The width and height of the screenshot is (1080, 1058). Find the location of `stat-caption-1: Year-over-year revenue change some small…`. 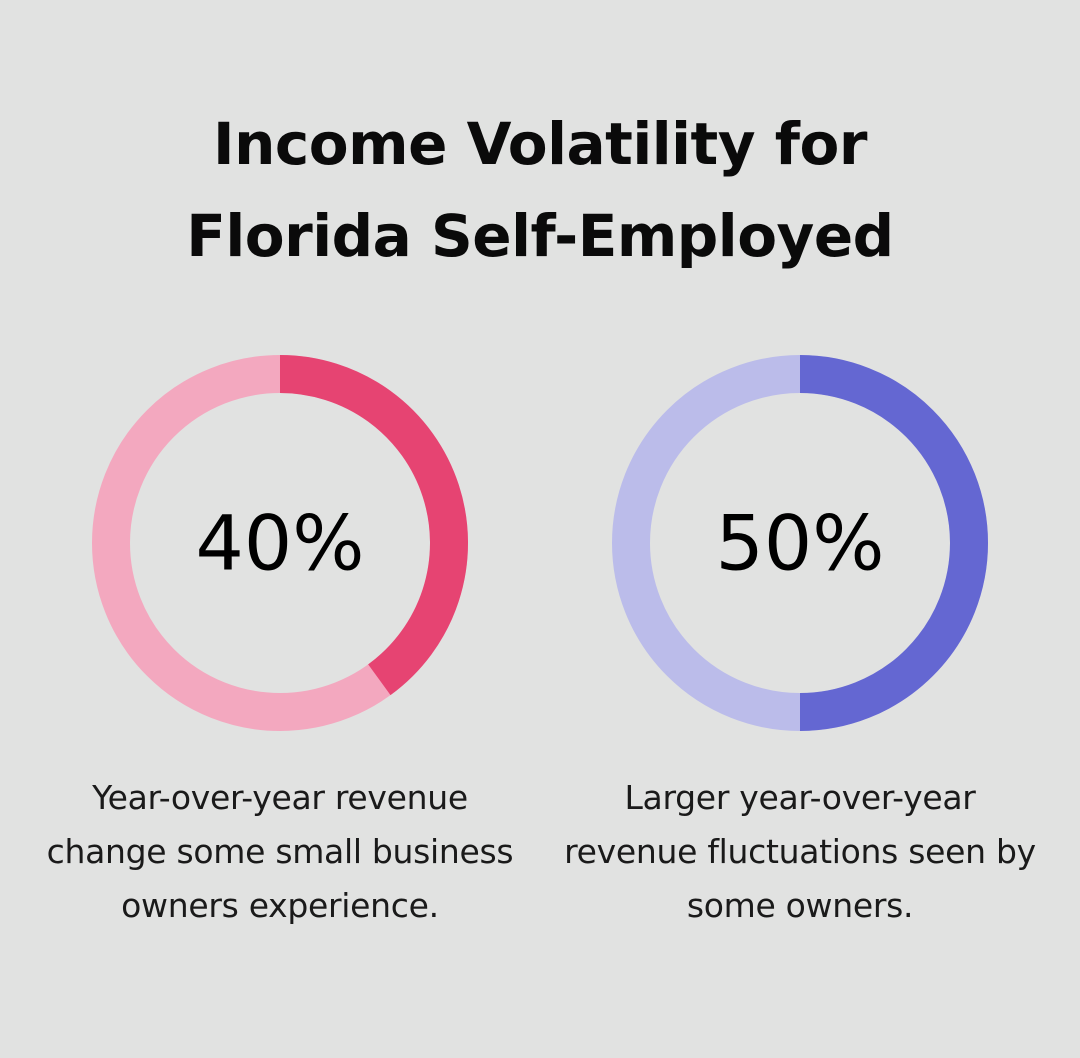

stat-caption-1: Year-over-year revenue change some small… is located at coordinates (280, 851).